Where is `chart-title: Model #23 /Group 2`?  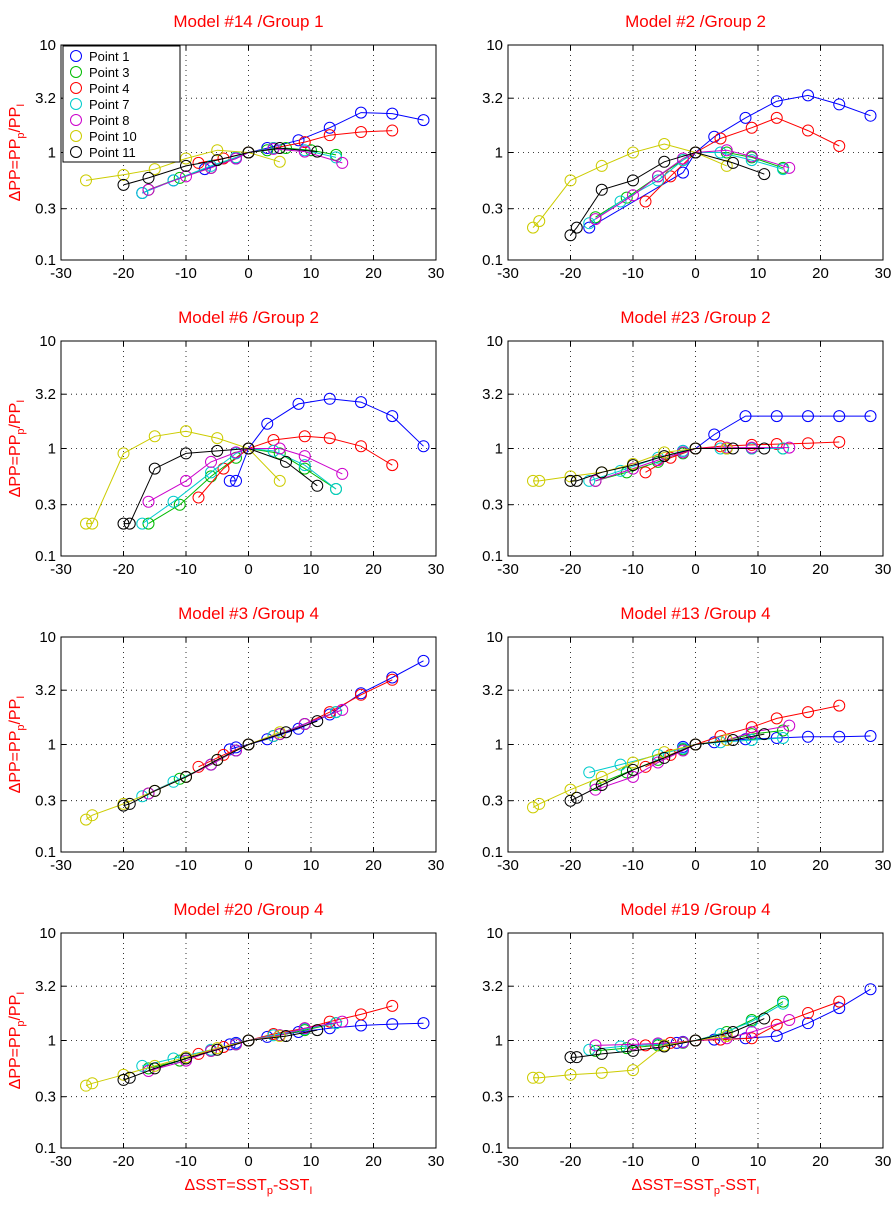
chart-title: Model #23 /Group 2 is located at coordinates (695, 317).